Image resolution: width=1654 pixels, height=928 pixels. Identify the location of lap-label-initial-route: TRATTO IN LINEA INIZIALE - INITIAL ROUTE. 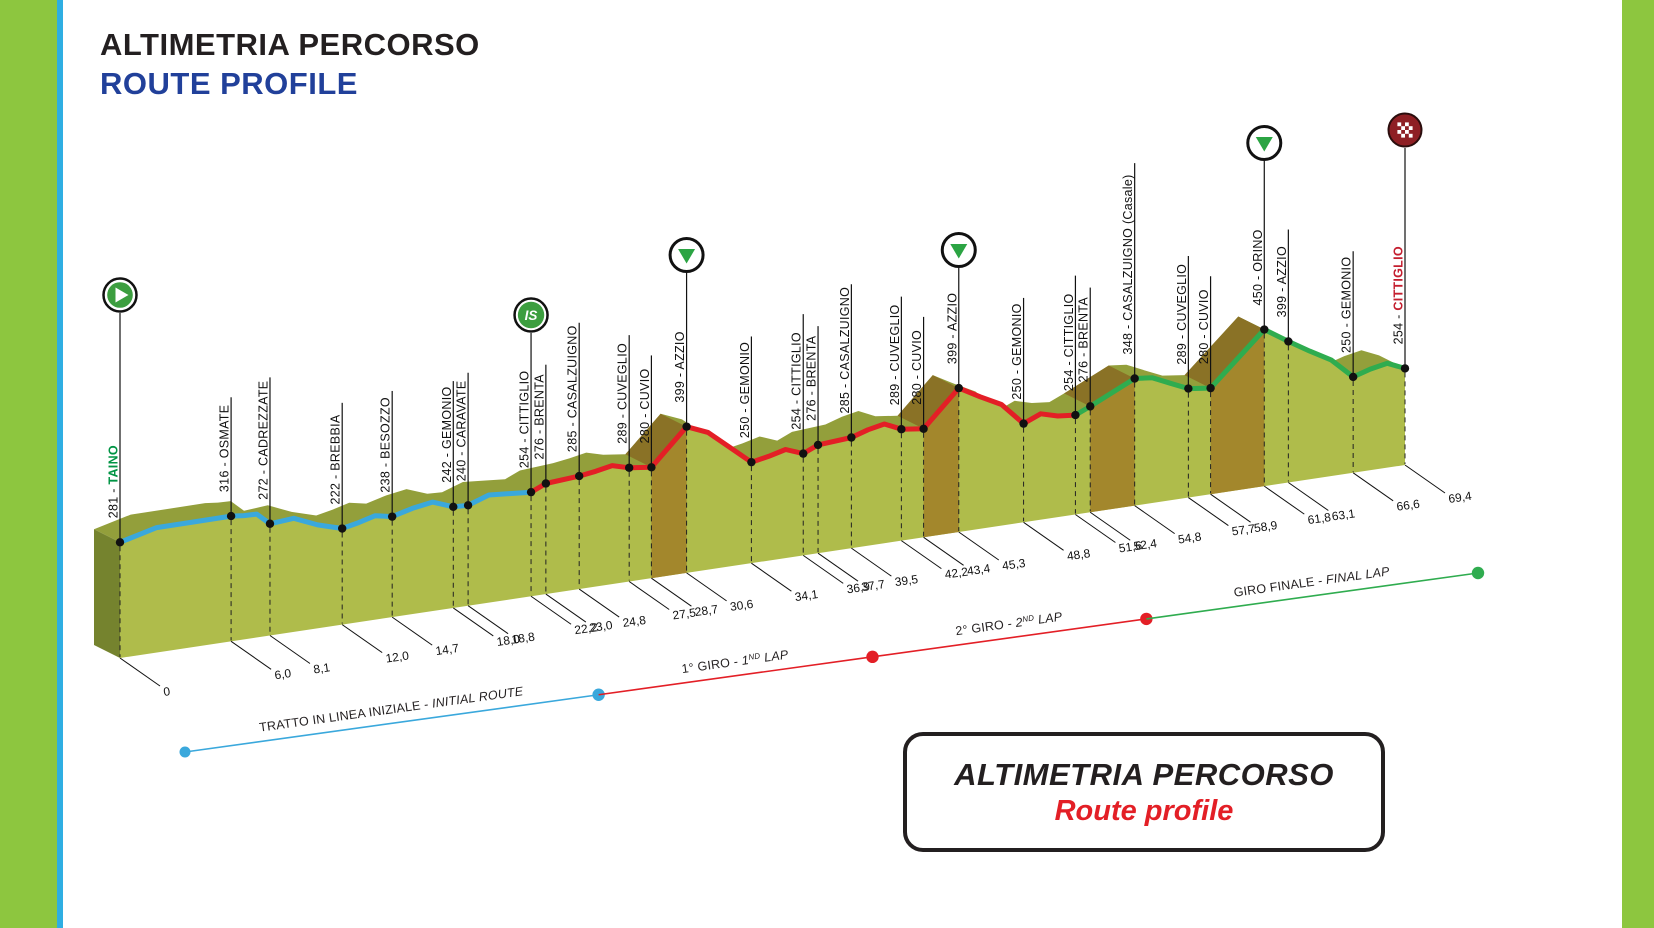
(391, 709).